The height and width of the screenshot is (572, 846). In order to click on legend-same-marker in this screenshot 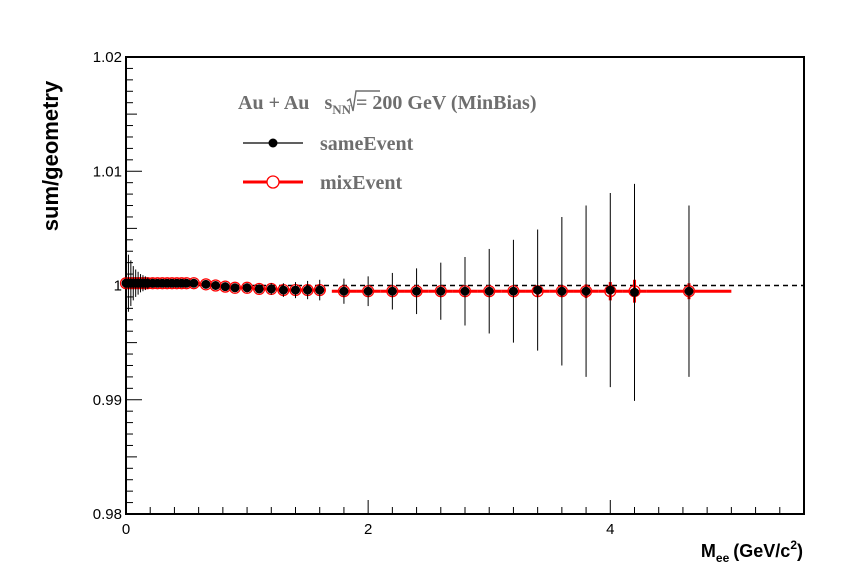, I will do `click(273, 143)`.